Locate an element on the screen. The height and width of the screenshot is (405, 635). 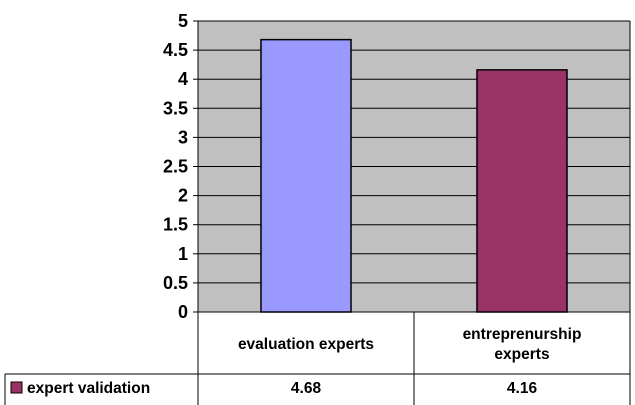
category-label: evaluation experts is located at coordinates (306, 344).